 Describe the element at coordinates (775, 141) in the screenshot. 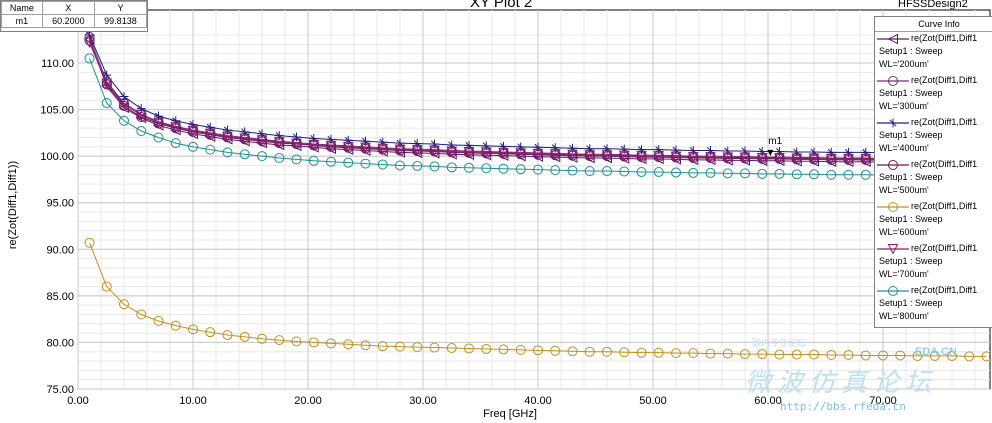

I see `marker-label: m1` at that location.